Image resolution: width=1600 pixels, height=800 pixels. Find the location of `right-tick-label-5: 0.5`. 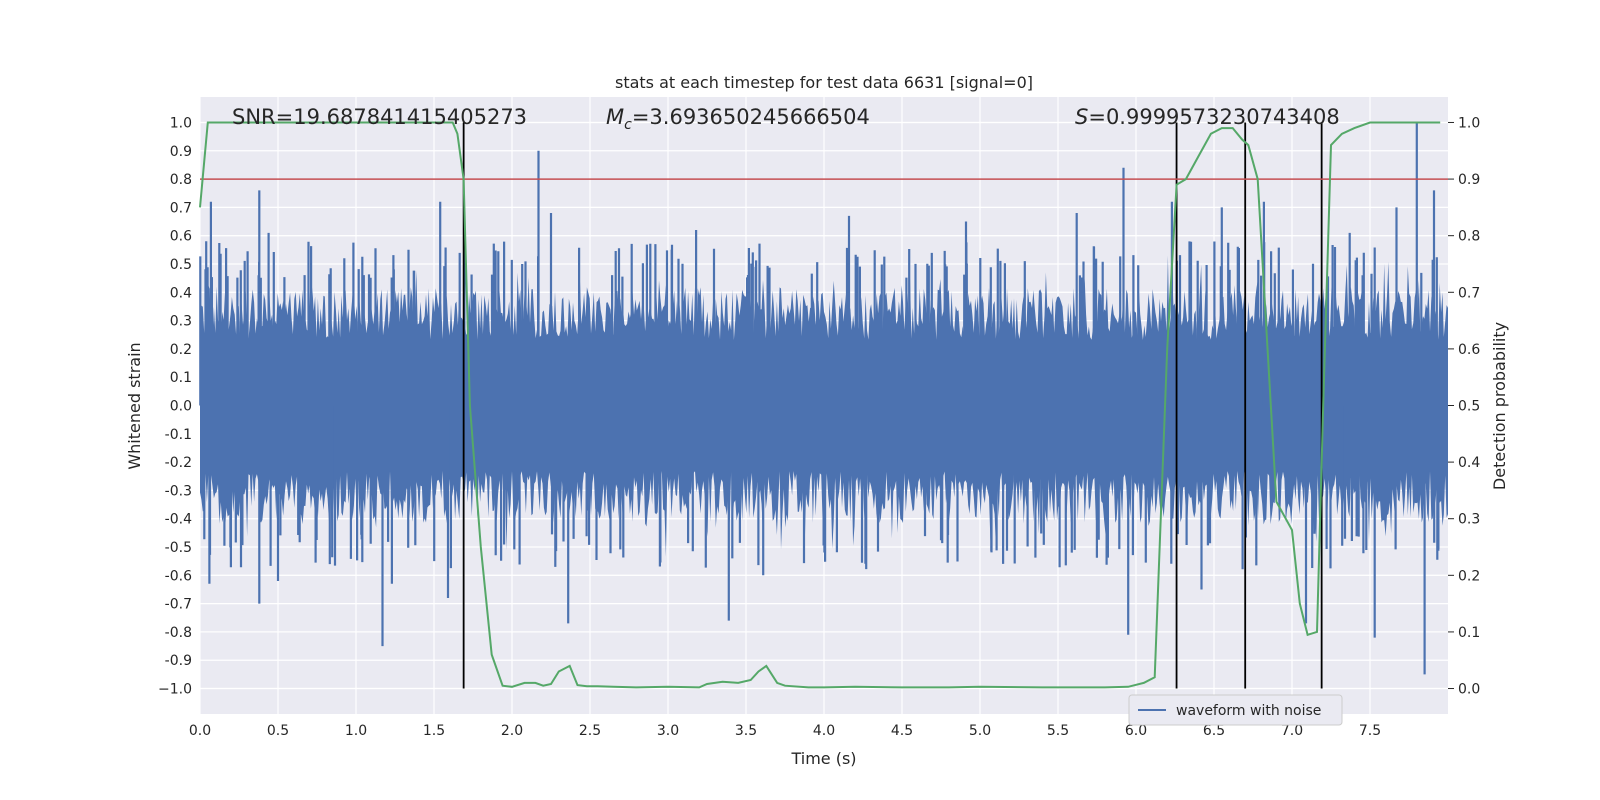

right-tick-label-5: 0.5 is located at coordinates (1469, 407).